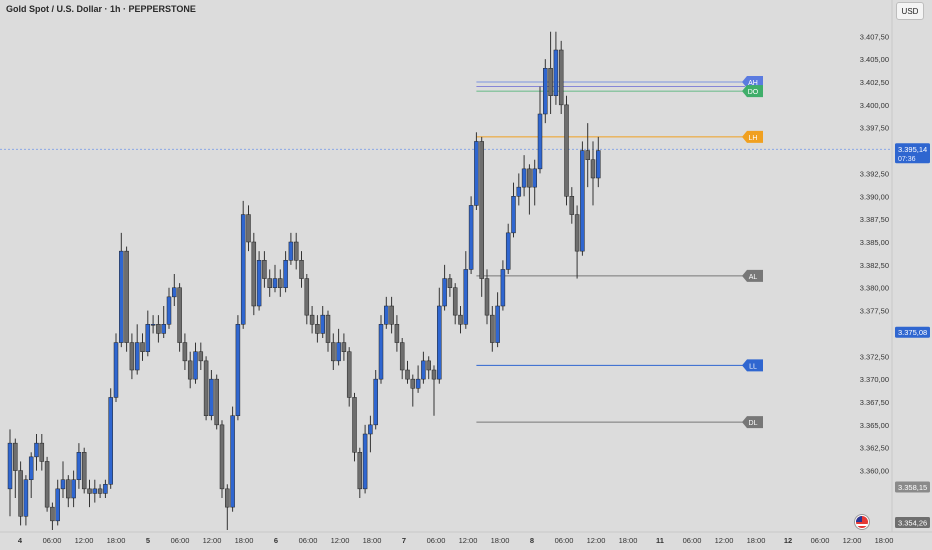 Image resolution: width=932 pixels, height=550 pixels. Describe the element at coordinates (788, 540) in the screenshot. I see `x-tick-label: 12` at that location.